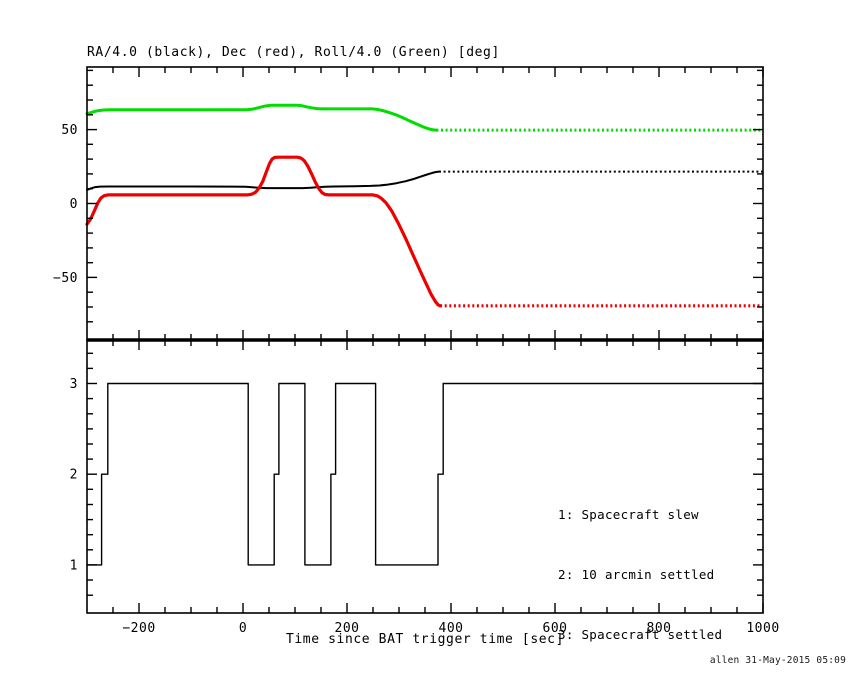  Describe the element at coordinates (636, 574) in the screenshot. I see `legend-line-10arcmin: 2: 10 arcmin settled` at that location.